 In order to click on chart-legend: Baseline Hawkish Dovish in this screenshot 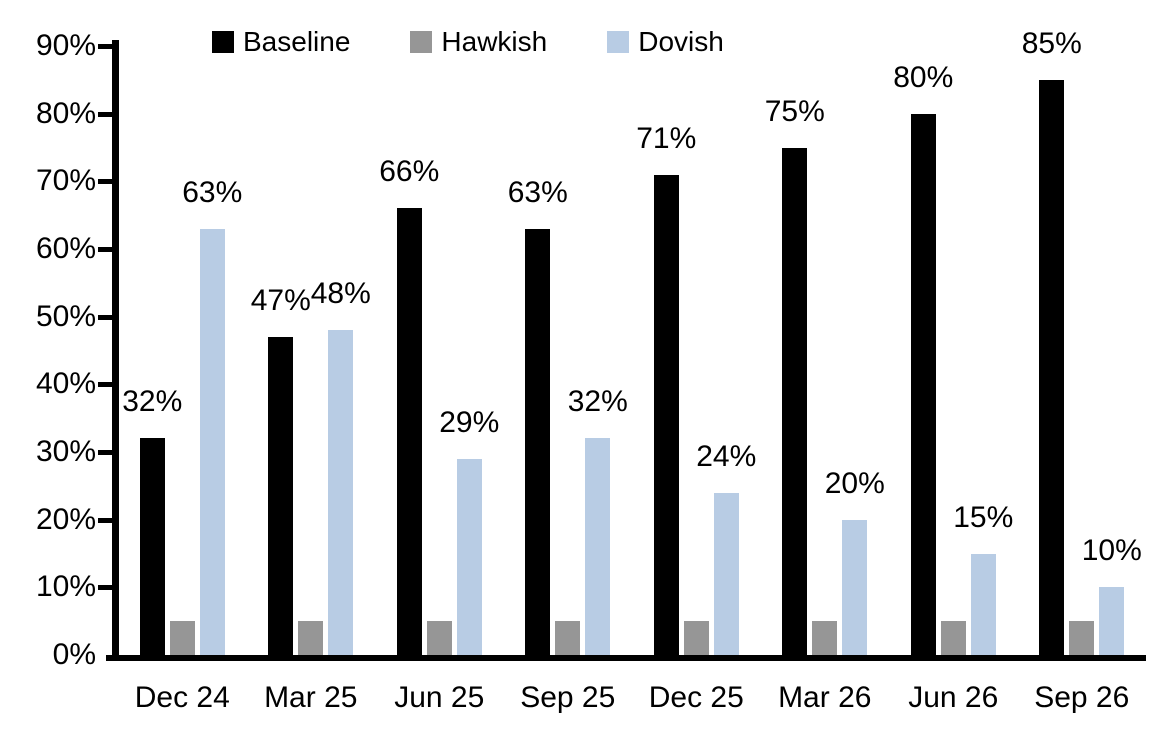, I will do `click(468, 42)`.